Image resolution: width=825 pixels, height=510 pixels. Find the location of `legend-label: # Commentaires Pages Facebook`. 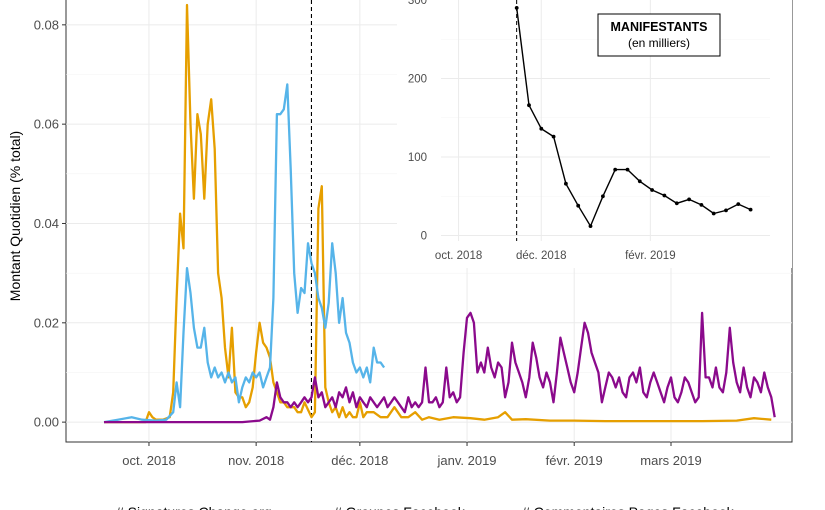

legend-label: # Commentaires Pages Facebook is located at coordinates (628, 507).